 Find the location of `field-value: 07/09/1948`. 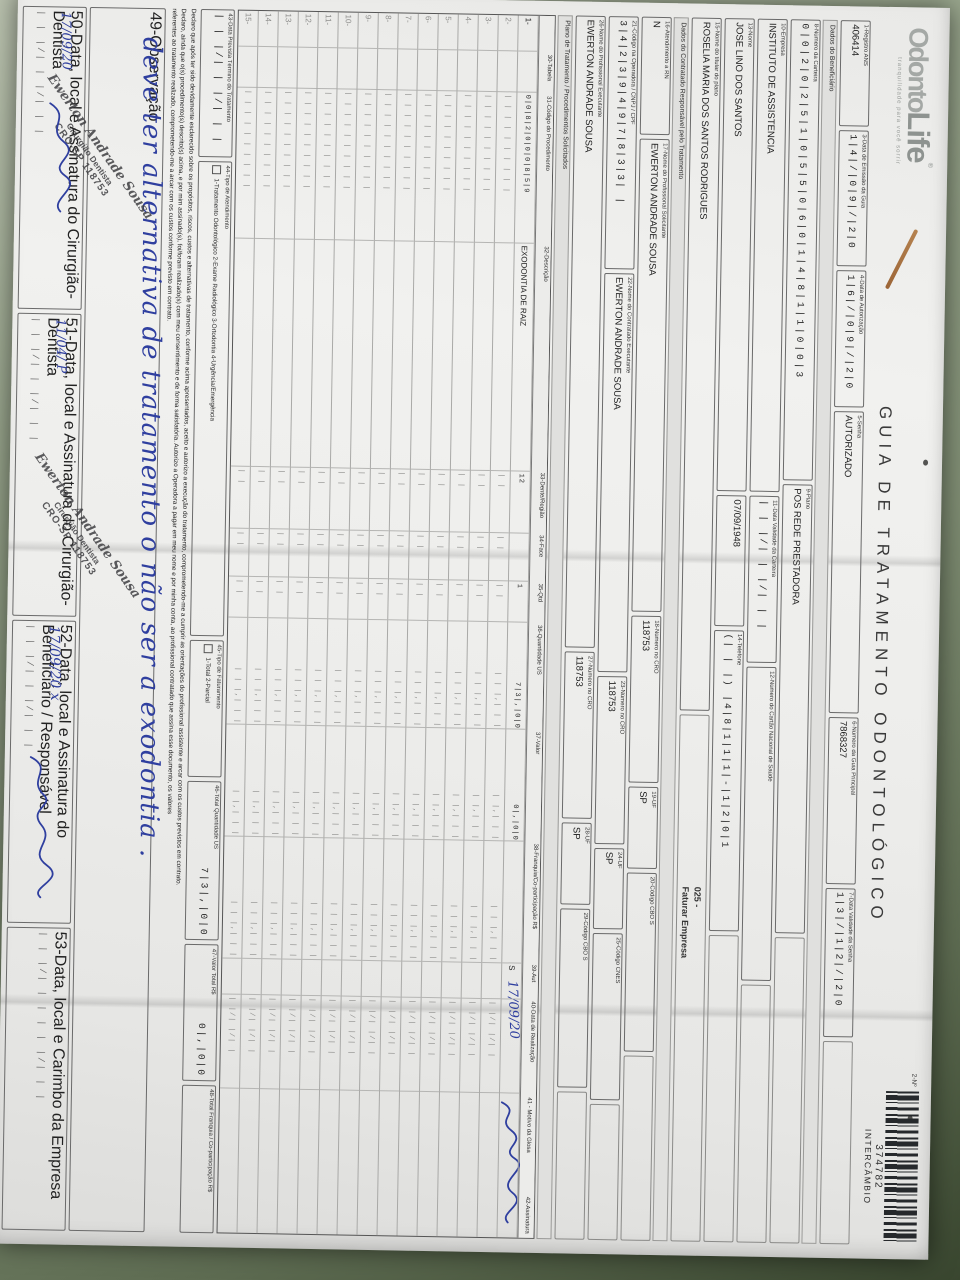

field-value: 07/09/1948 is located at coordinates (736, 523).